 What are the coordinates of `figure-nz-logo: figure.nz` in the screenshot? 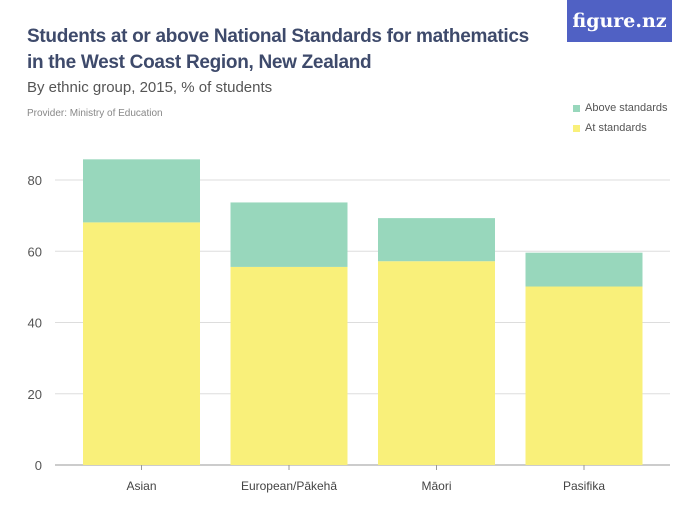 It's located at (619, 21).